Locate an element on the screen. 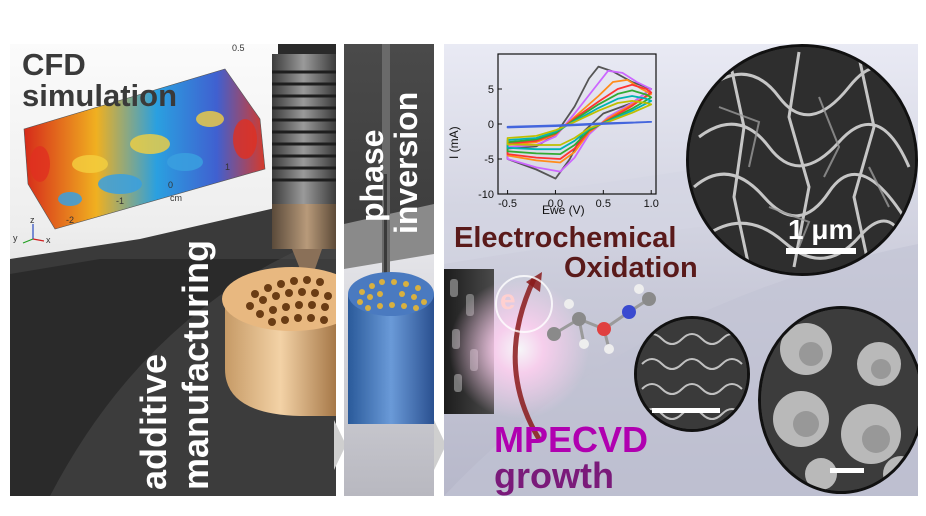 Image resolution: width=926 pixels, height=516 pixels. cfd-tick-1: 1 is located at coordinates (228, 167).